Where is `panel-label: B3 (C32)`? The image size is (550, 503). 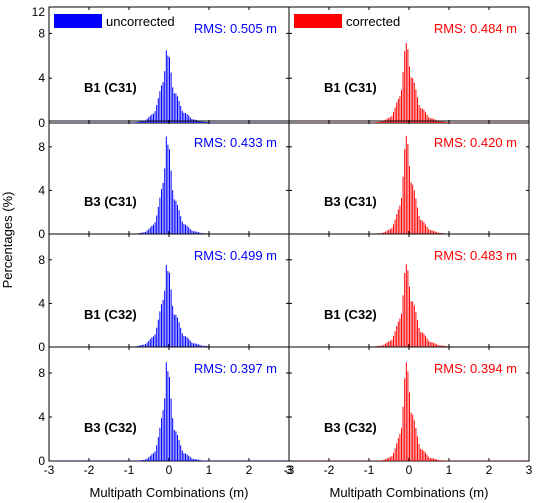 panel-label: B3 (C32) is located at coordinates (350, 427).